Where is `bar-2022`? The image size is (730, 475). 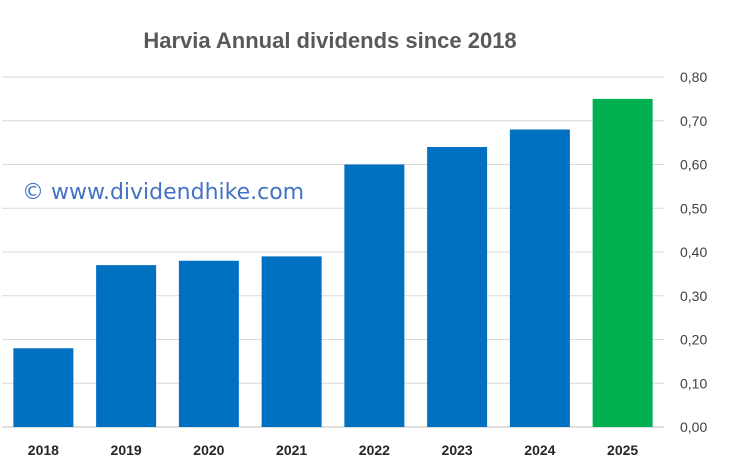
bar-2022 is located at coordinates (374, 295).